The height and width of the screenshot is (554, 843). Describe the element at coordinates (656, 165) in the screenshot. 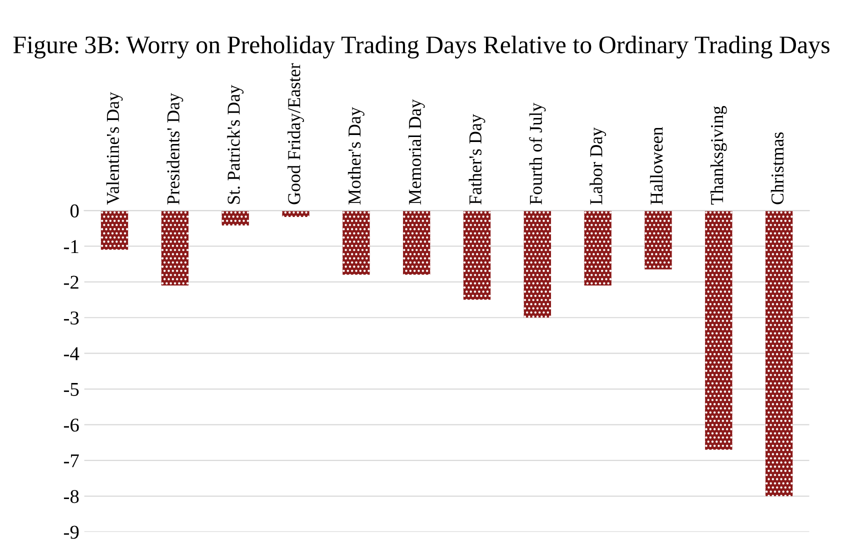

I see `x-tick-label: Halloween` at that location.